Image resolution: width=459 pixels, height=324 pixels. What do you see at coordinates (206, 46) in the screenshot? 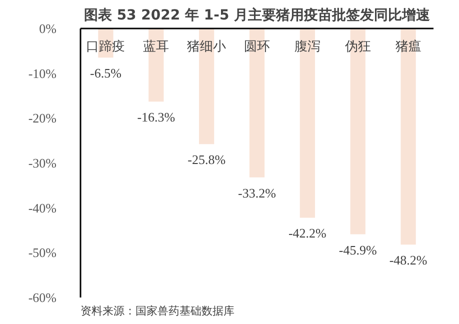
I see `x-tick-label: 猪细小` at bounding box center [206, 46].